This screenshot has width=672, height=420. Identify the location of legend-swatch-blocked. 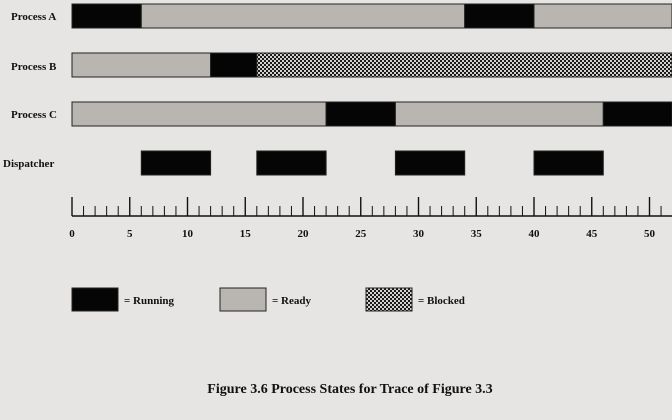
(389, 299).